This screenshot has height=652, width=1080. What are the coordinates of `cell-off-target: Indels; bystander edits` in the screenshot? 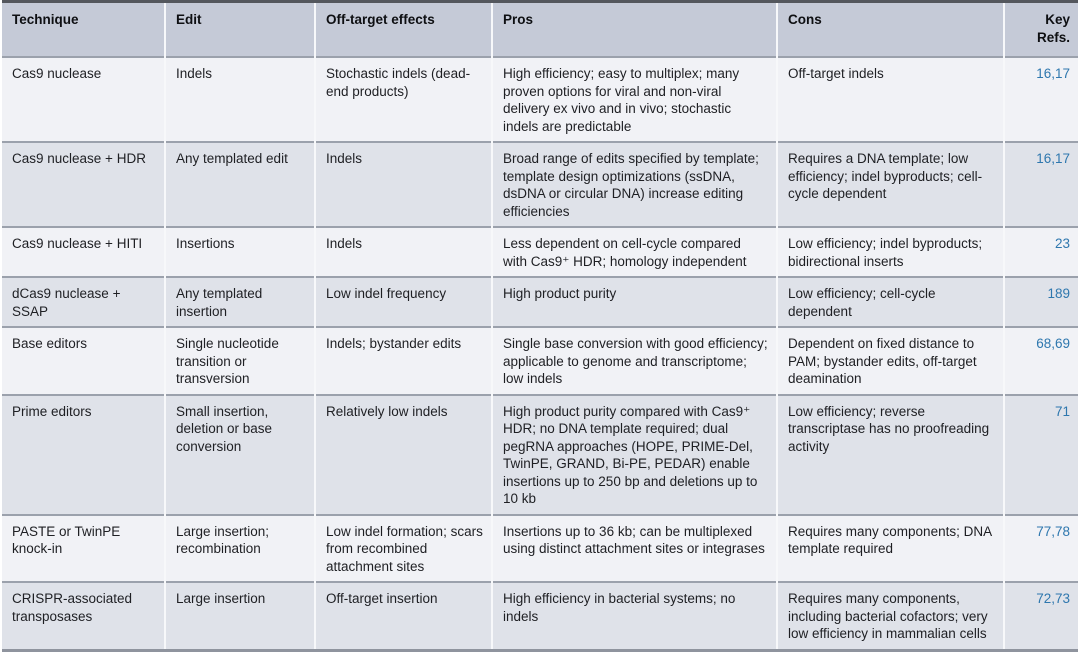 It's located at (403, 360).